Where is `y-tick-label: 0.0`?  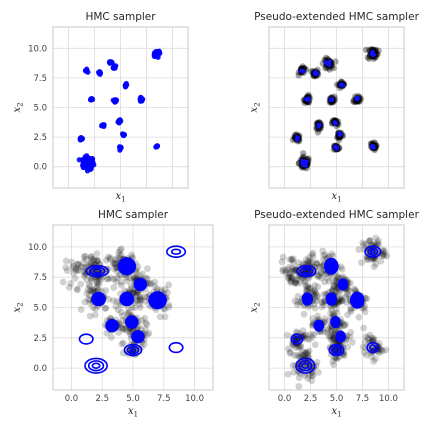
y-tick-label: 0.0 is located at coordinates (40, 369).